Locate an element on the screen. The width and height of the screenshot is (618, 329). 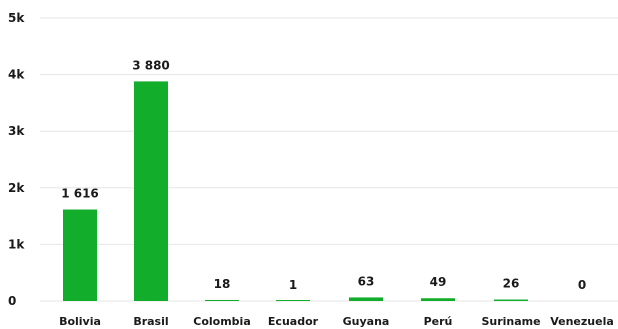
bar-bolivia is located at coordinates (80, 255).